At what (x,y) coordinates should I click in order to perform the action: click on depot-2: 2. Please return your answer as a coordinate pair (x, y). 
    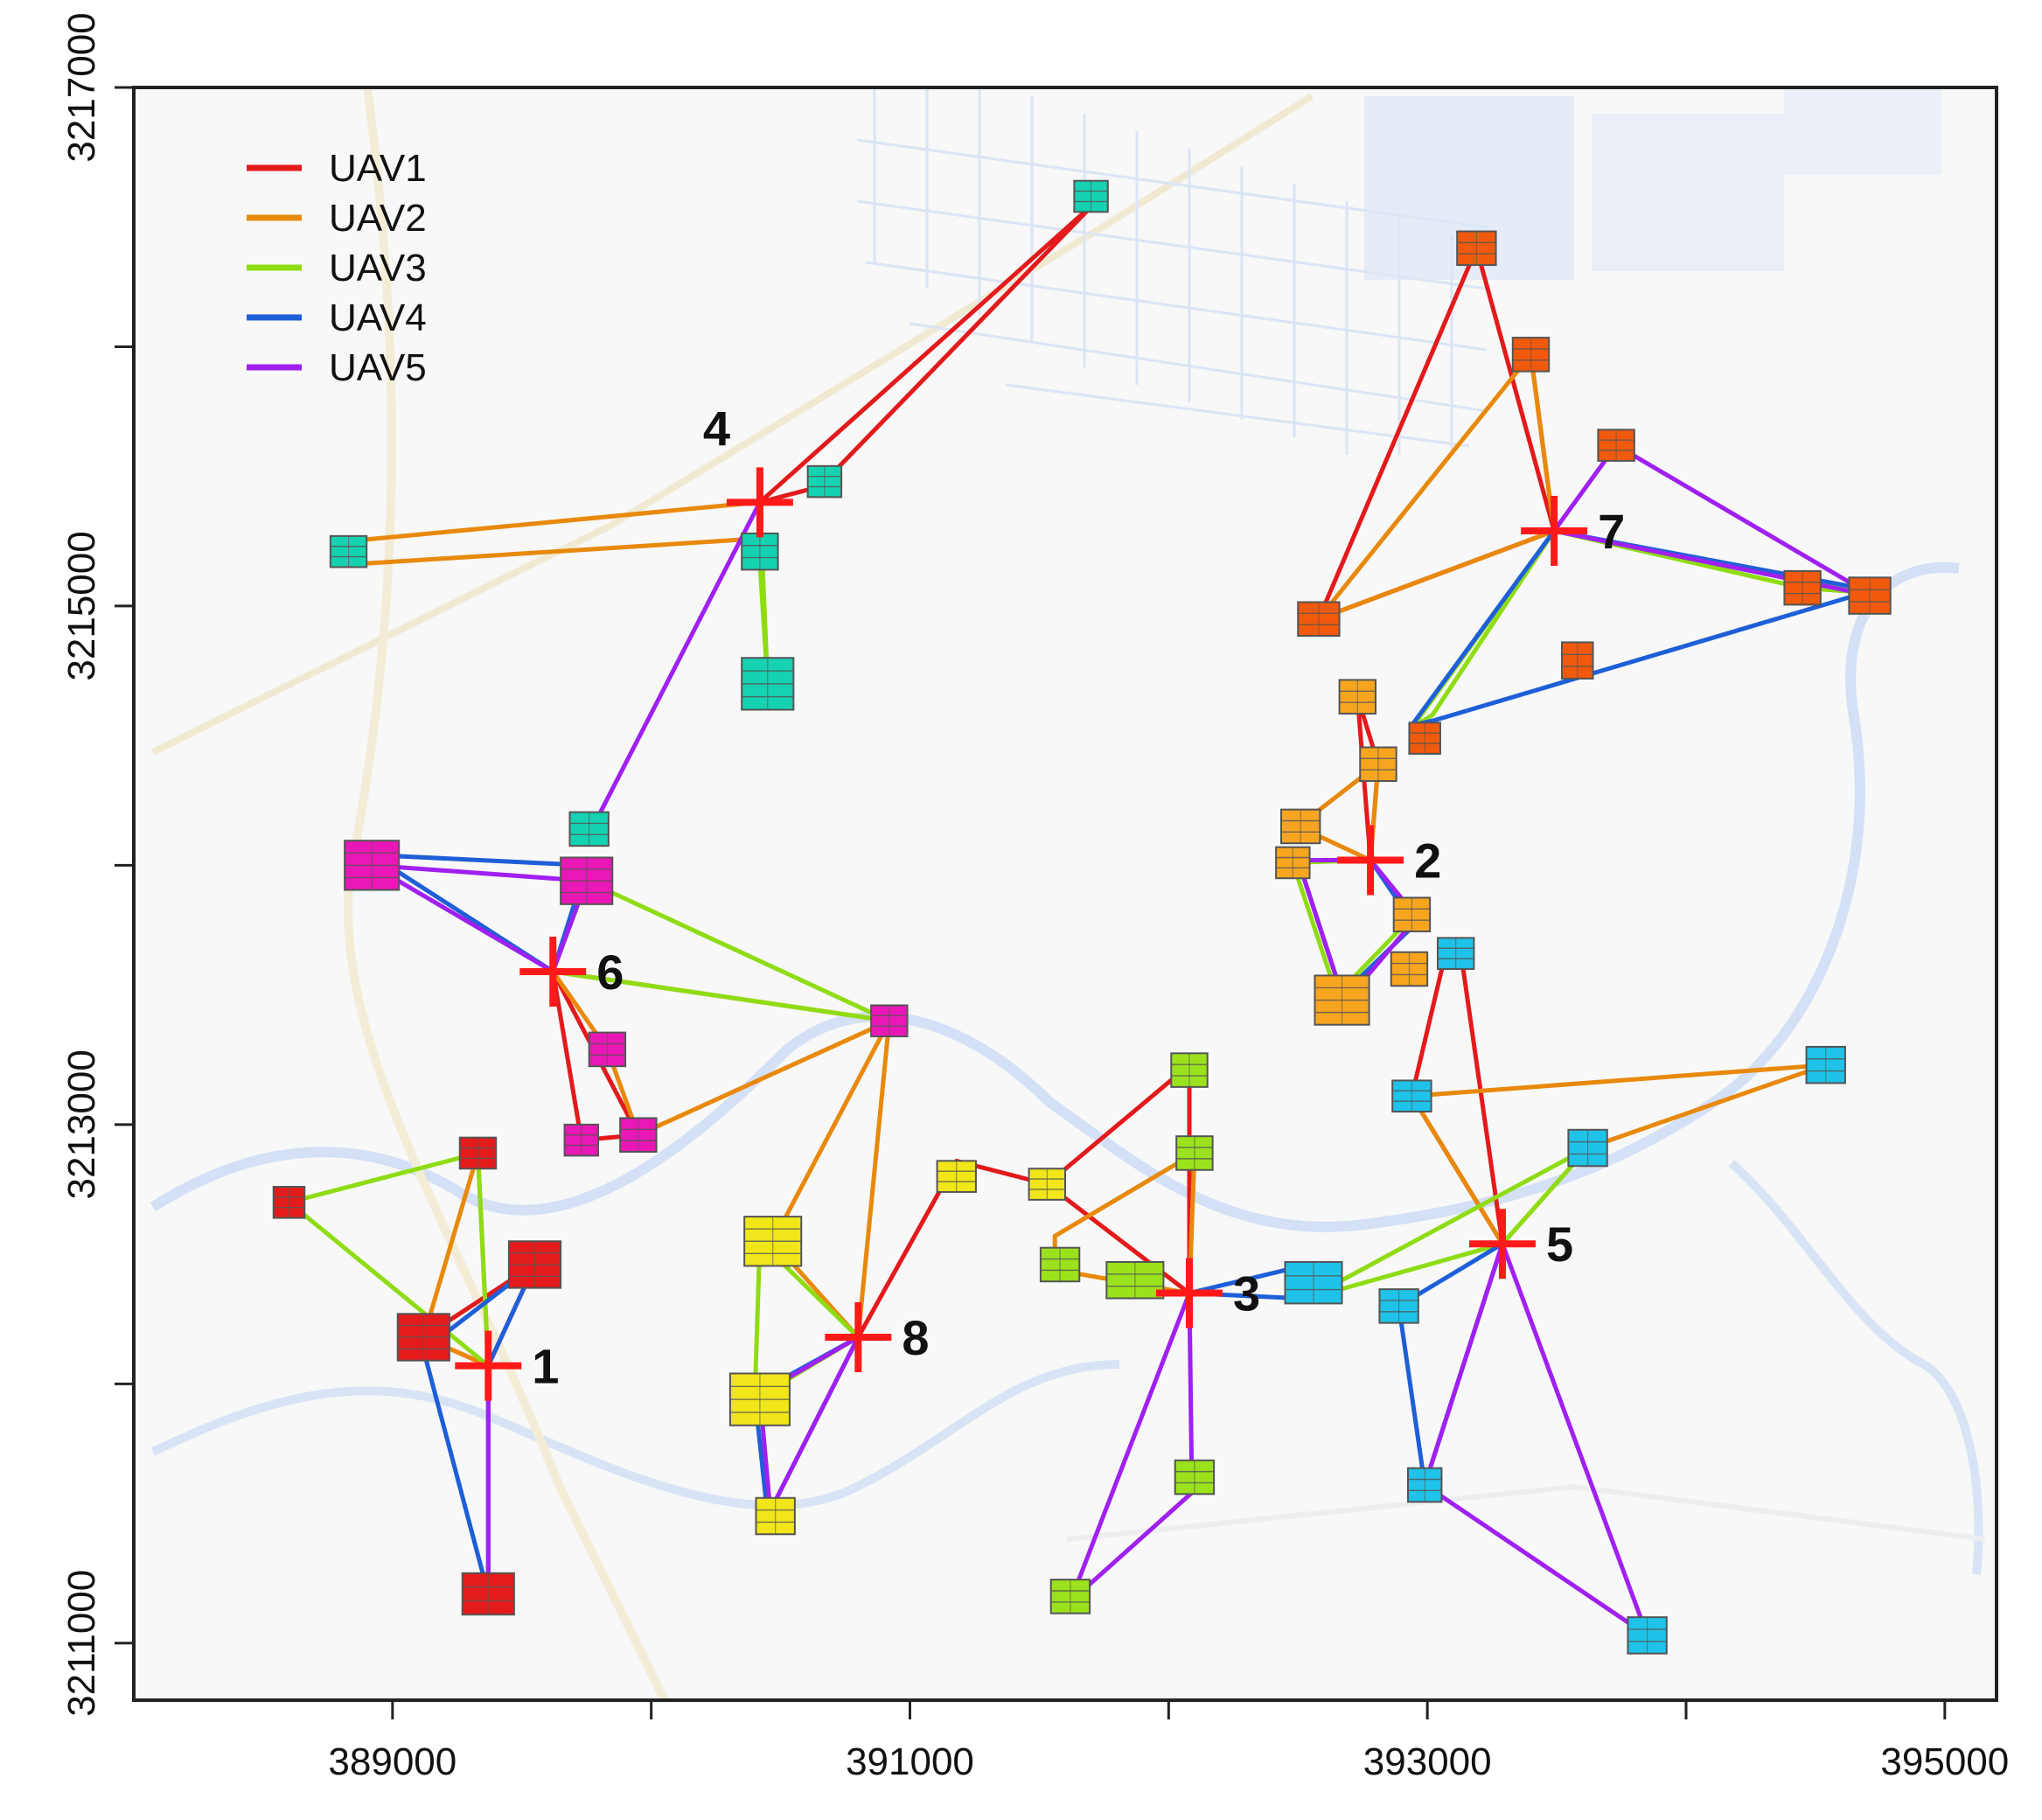
    Looking at the image, I should click on (1389, 860).